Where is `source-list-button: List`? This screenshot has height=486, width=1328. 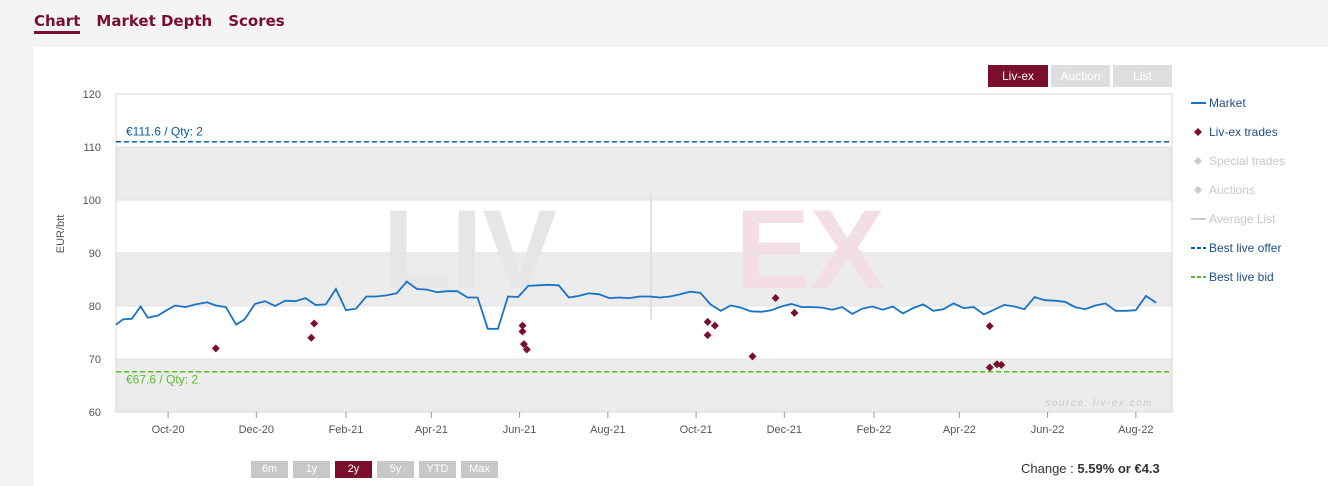 source-list-button: List is located at coordinates (1142, 76).